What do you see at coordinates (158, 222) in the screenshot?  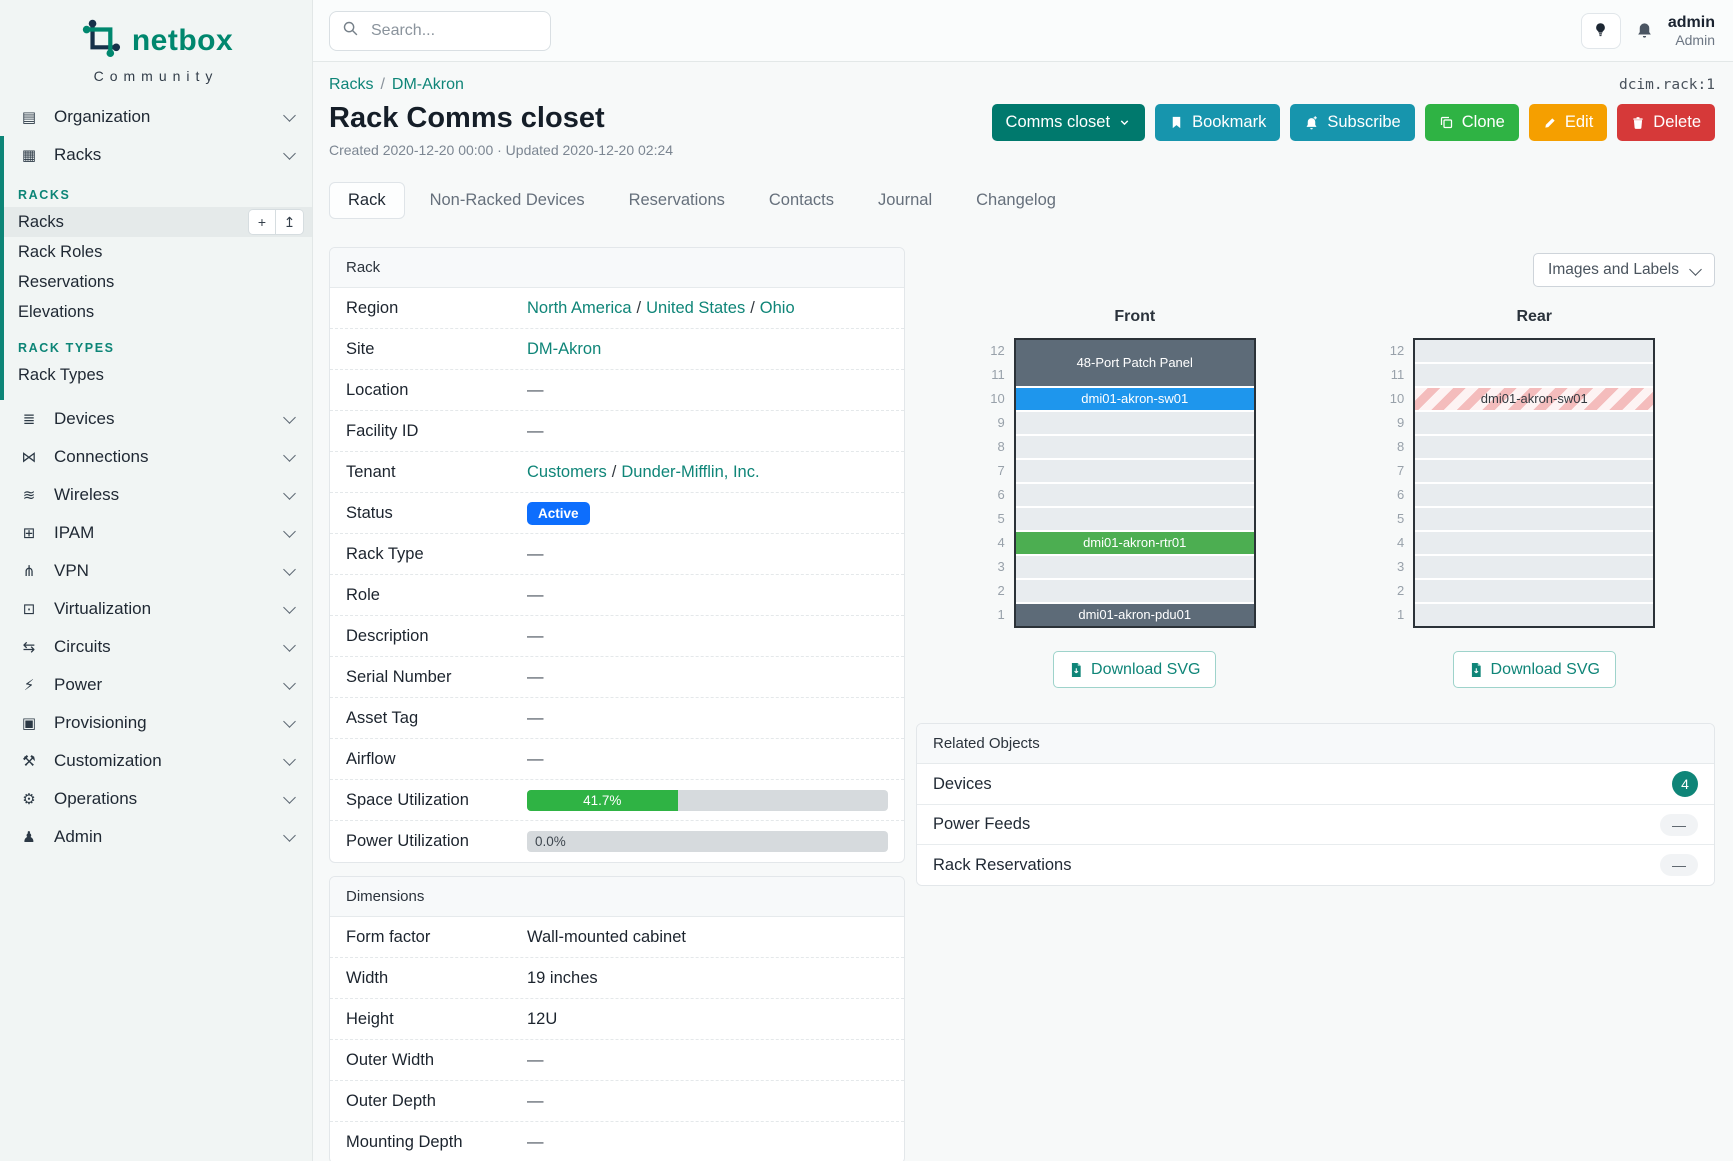 I see `sidebar-item-racks: Racks + ↥` at bounding box center [158, 222].